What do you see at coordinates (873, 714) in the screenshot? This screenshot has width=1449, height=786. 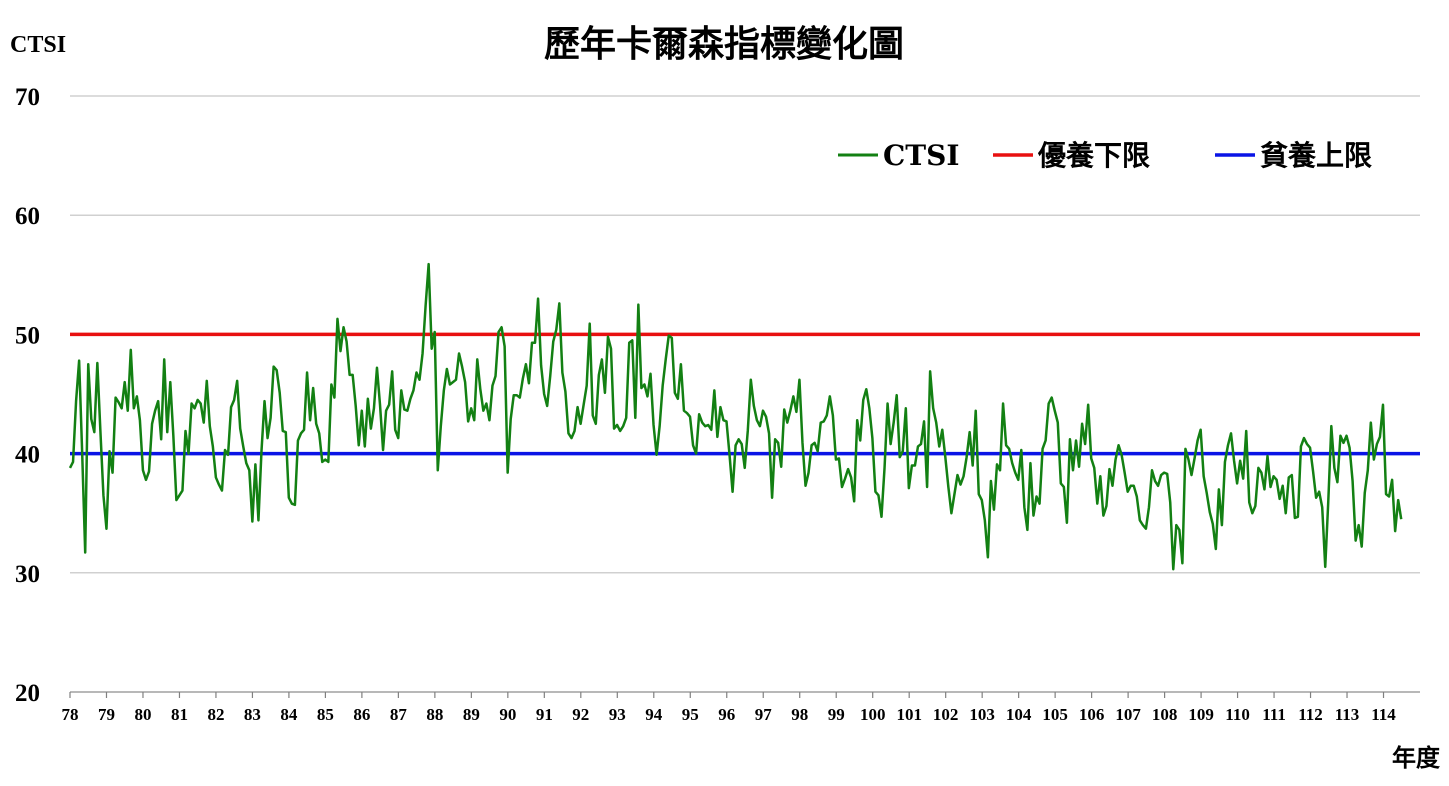 I see `x-tick-label: 100` at bounding box center [873, 714].